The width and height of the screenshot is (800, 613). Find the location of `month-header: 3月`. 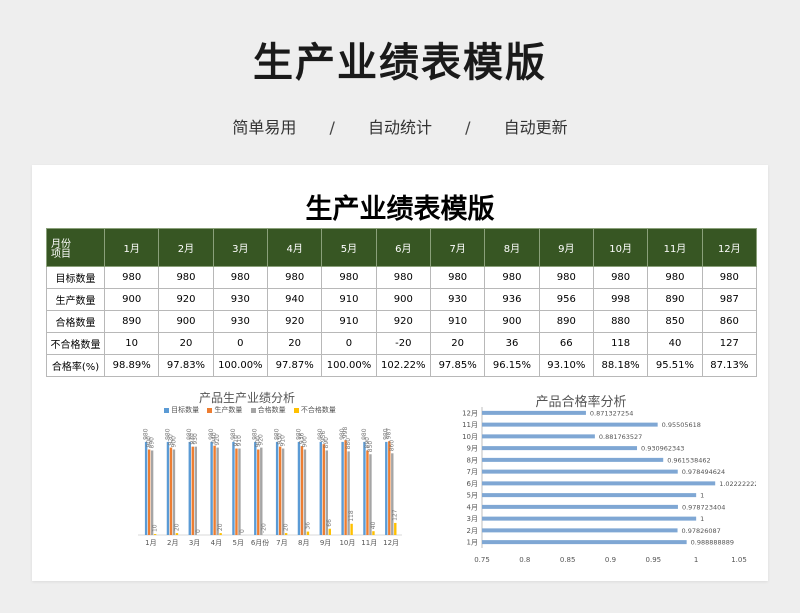

month-header: 3月 is located at coordinates (240, 247).